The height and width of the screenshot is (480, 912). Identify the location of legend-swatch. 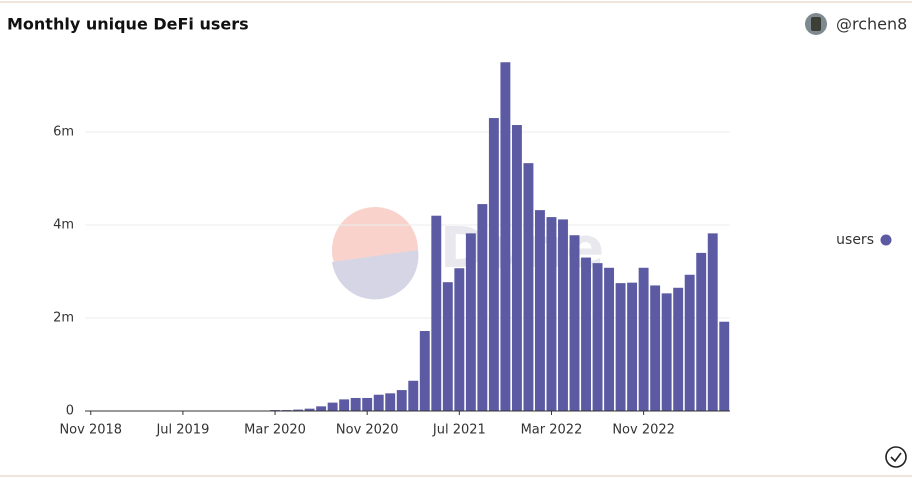
(886, 240).